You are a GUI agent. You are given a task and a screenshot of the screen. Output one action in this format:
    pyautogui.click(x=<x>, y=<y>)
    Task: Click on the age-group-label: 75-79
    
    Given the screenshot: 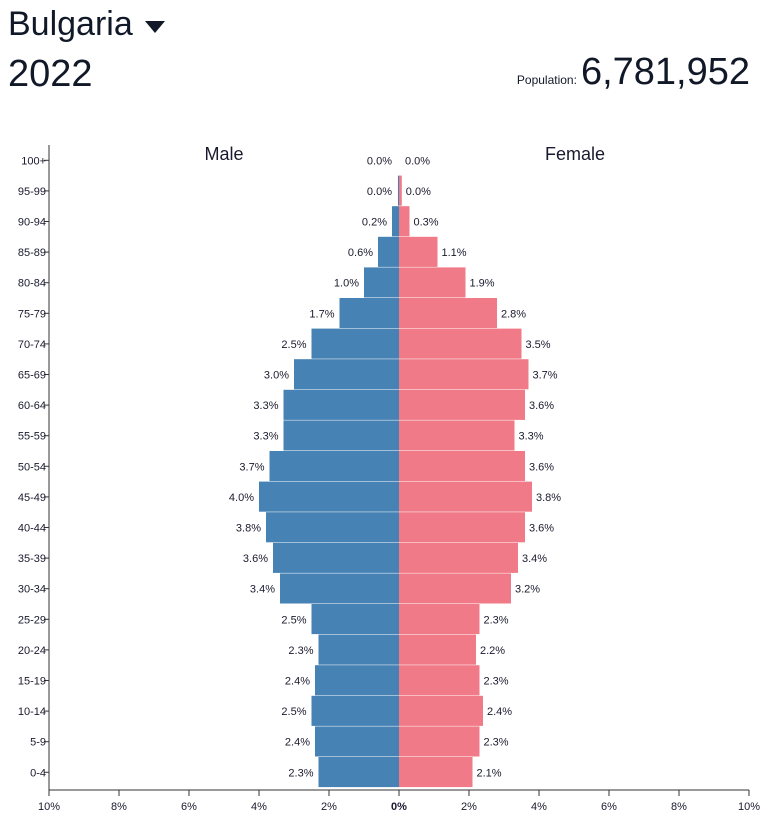 What is the action you would take?
    pyautogui.click(x=32, y=314)
    